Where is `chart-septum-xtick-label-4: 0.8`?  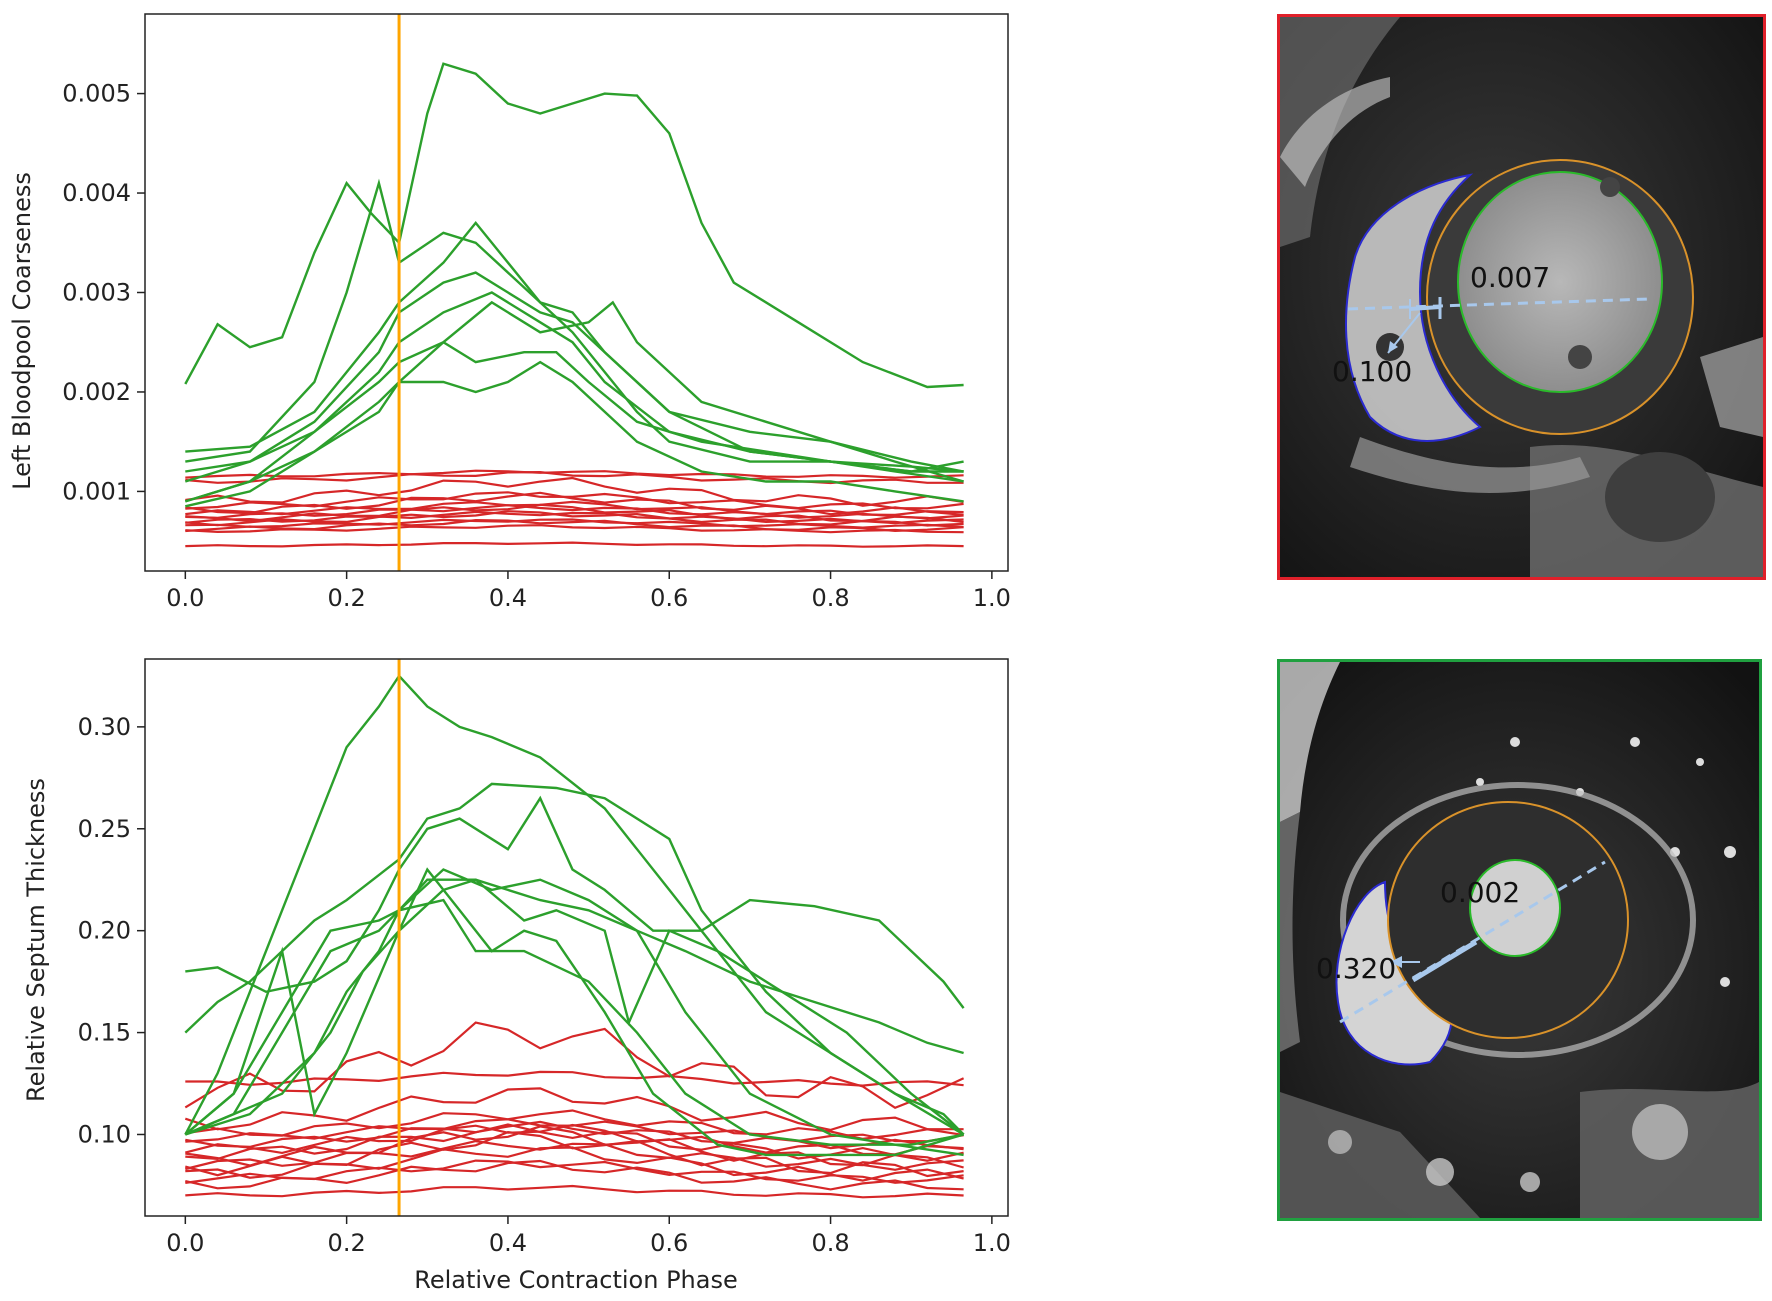
chart-septum-xtick-label-4: 0.8 is located at coordinates (830, 1243).